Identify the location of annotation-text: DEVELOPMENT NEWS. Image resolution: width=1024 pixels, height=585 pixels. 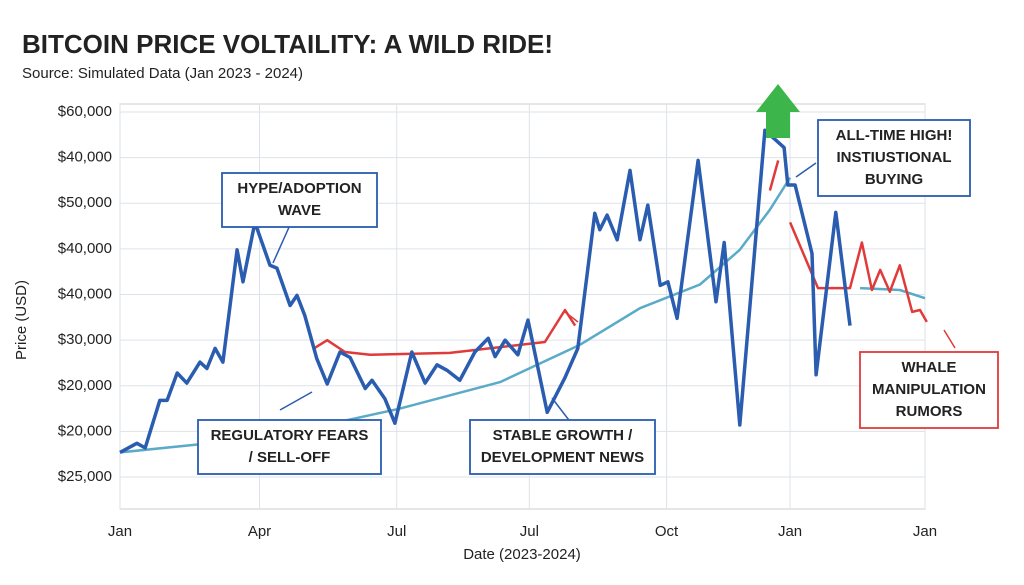
(562, 457).